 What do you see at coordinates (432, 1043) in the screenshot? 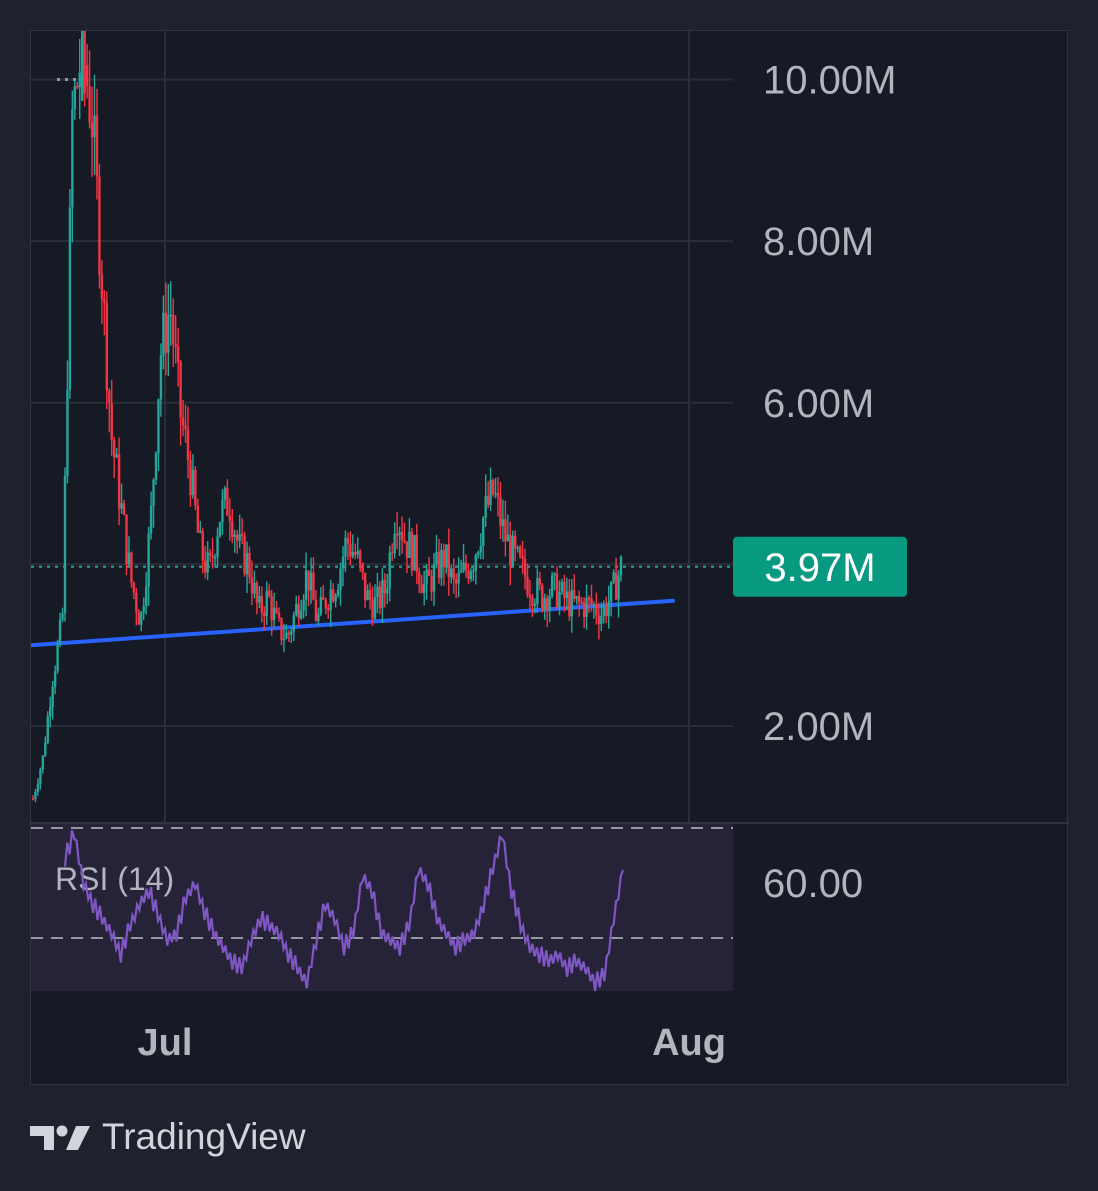
I see `time-axis: Jul Aug` at bounding box center [432, 1043].